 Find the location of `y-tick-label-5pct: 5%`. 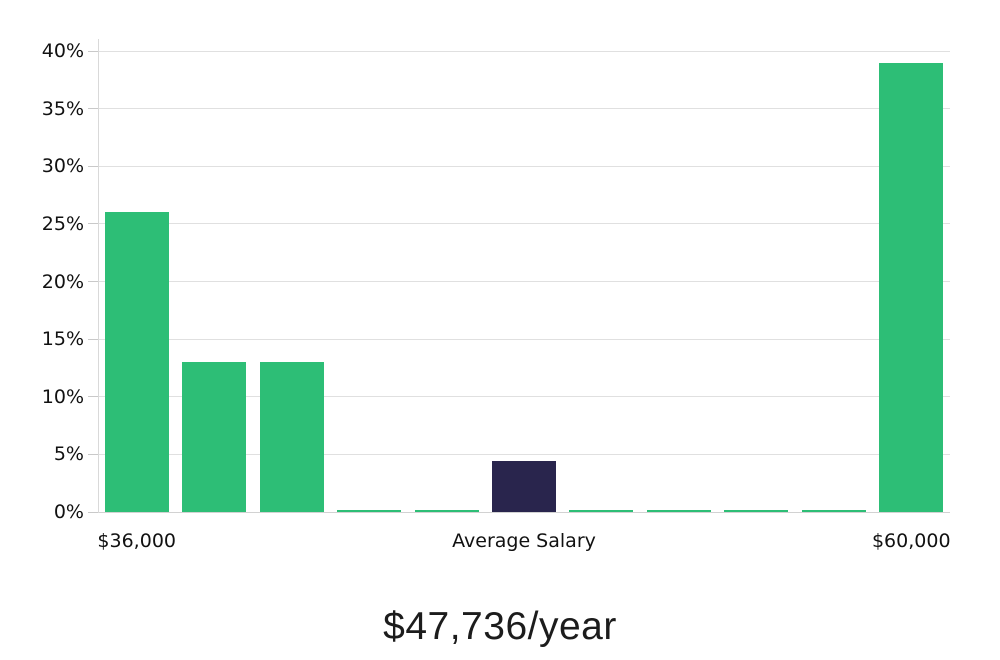

y-tick-label-5pct: 5% is located at coordinates (68, 454).